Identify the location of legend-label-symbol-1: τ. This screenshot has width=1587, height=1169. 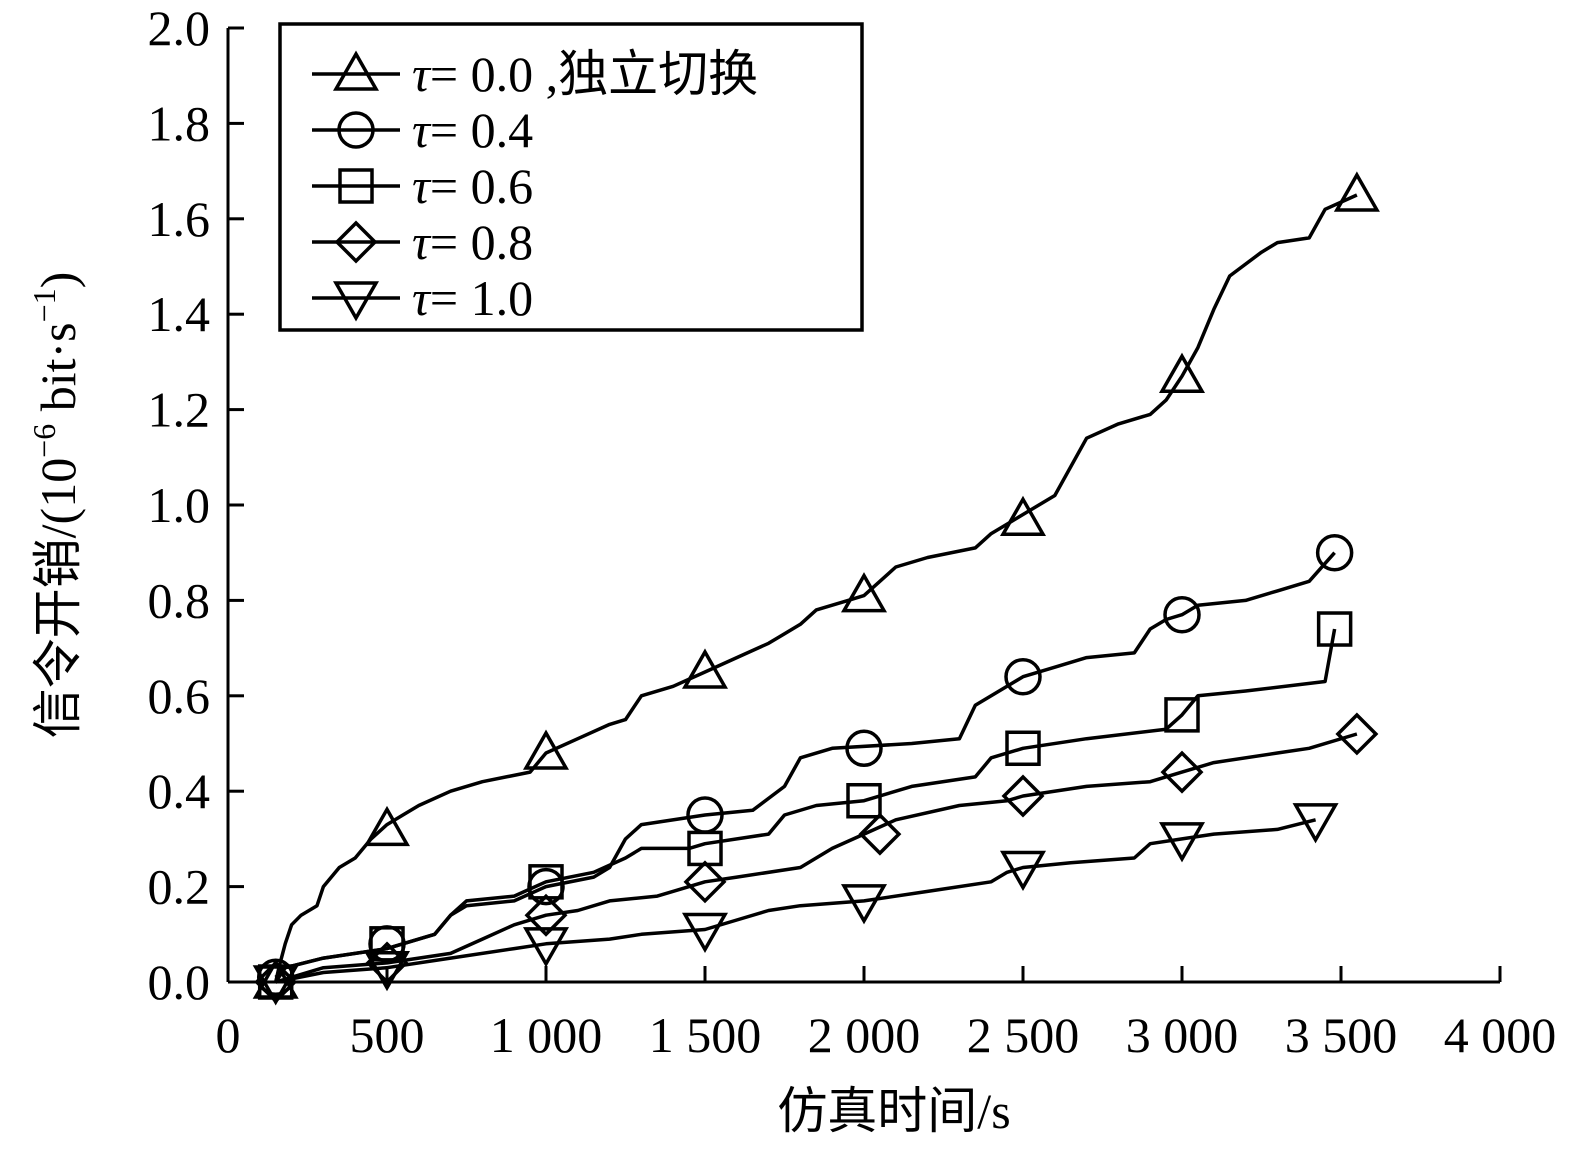
(422, 130).